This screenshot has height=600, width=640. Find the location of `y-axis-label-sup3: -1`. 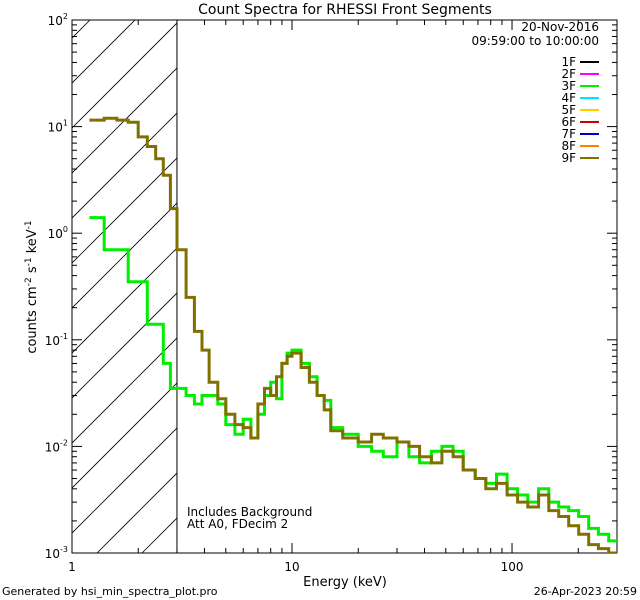

y-axis-label-sup3: -1 is located at coordinates (29, 224).